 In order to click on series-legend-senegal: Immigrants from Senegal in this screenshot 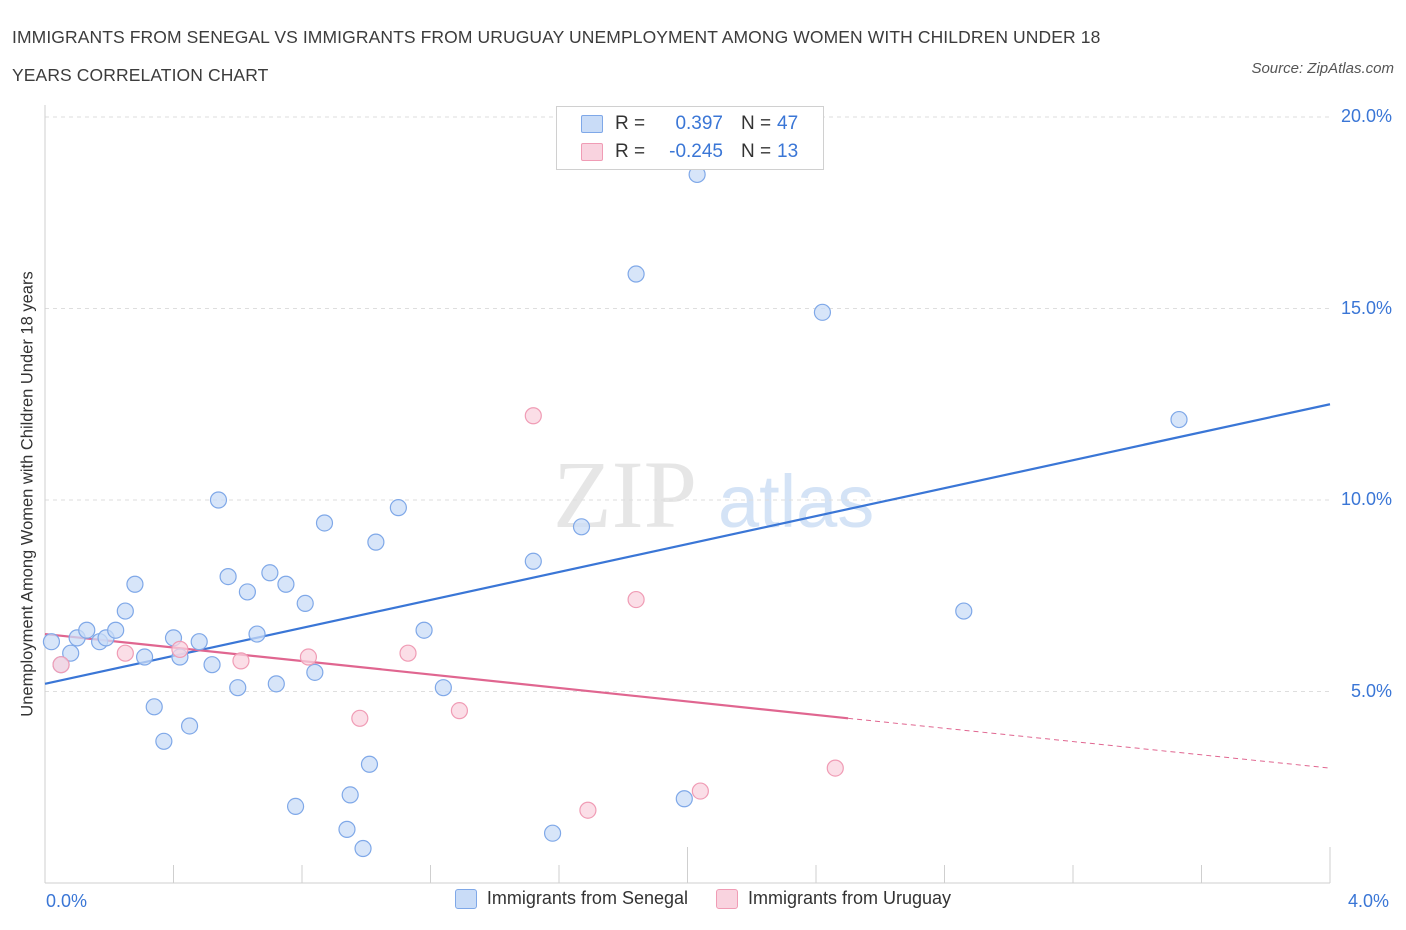, I will do `click(571, 898)`.